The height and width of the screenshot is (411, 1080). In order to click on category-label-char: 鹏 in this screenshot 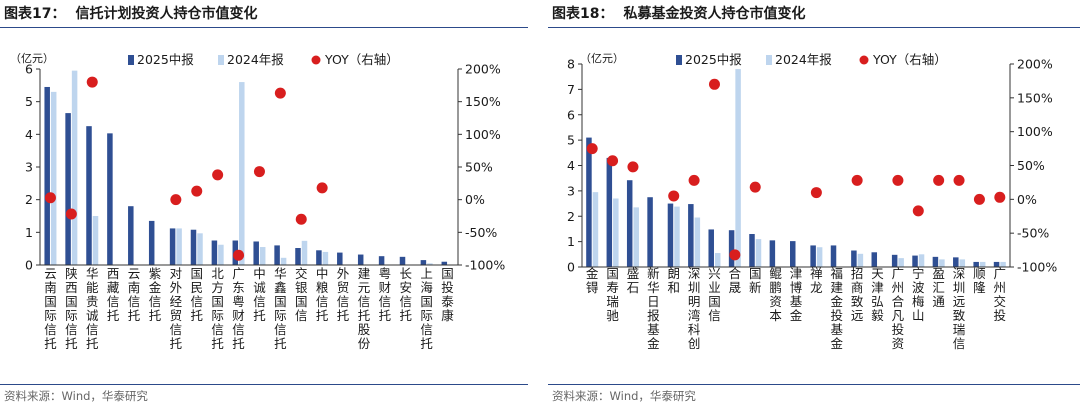, I will do `click(775, 287)`.